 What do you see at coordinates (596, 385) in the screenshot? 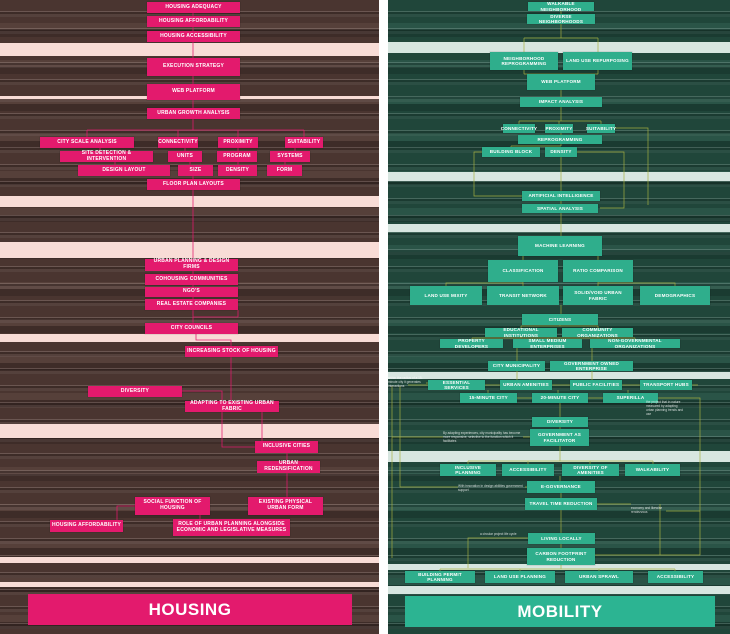
I see `node-public-facilities: PUBLIC FACILITIES` at bounding box center [596, 385].